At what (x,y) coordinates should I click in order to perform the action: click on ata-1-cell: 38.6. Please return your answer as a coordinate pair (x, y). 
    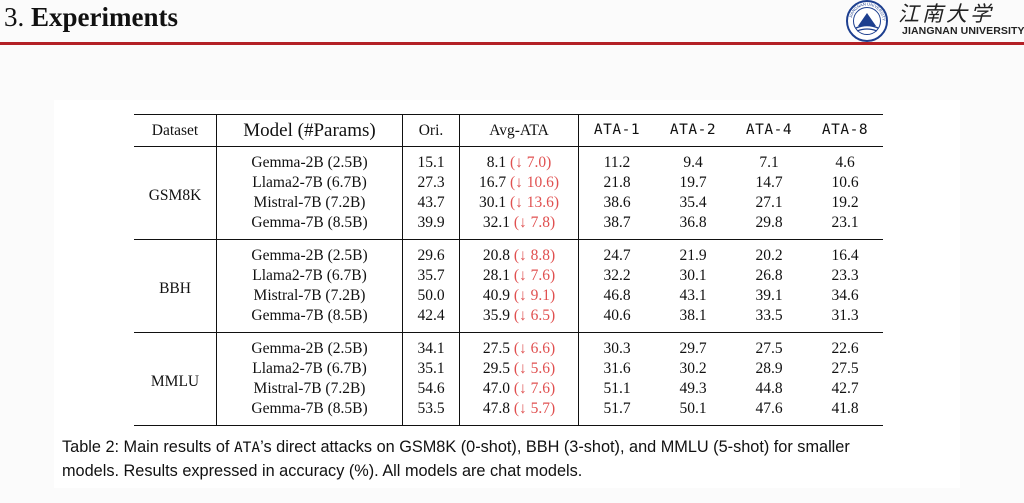
    Looking at the image, I should click on (617, 202).